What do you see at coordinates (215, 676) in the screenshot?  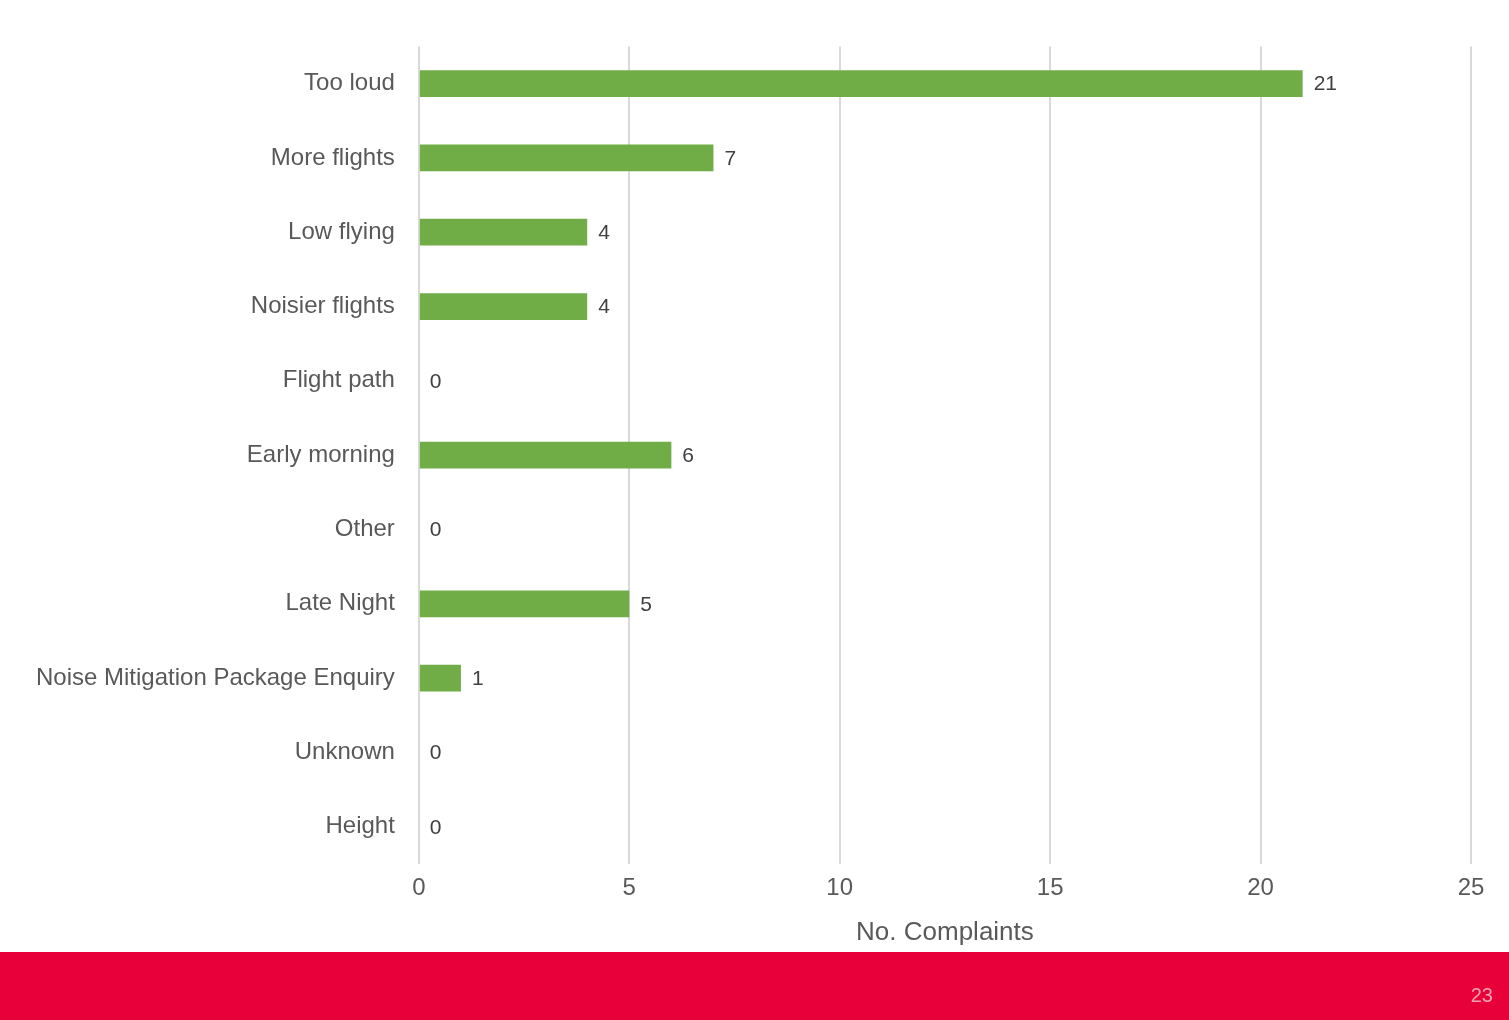 I see `y-tick-label: Noise Mitigation Package Enquiry` at bounding box center [215, 676].